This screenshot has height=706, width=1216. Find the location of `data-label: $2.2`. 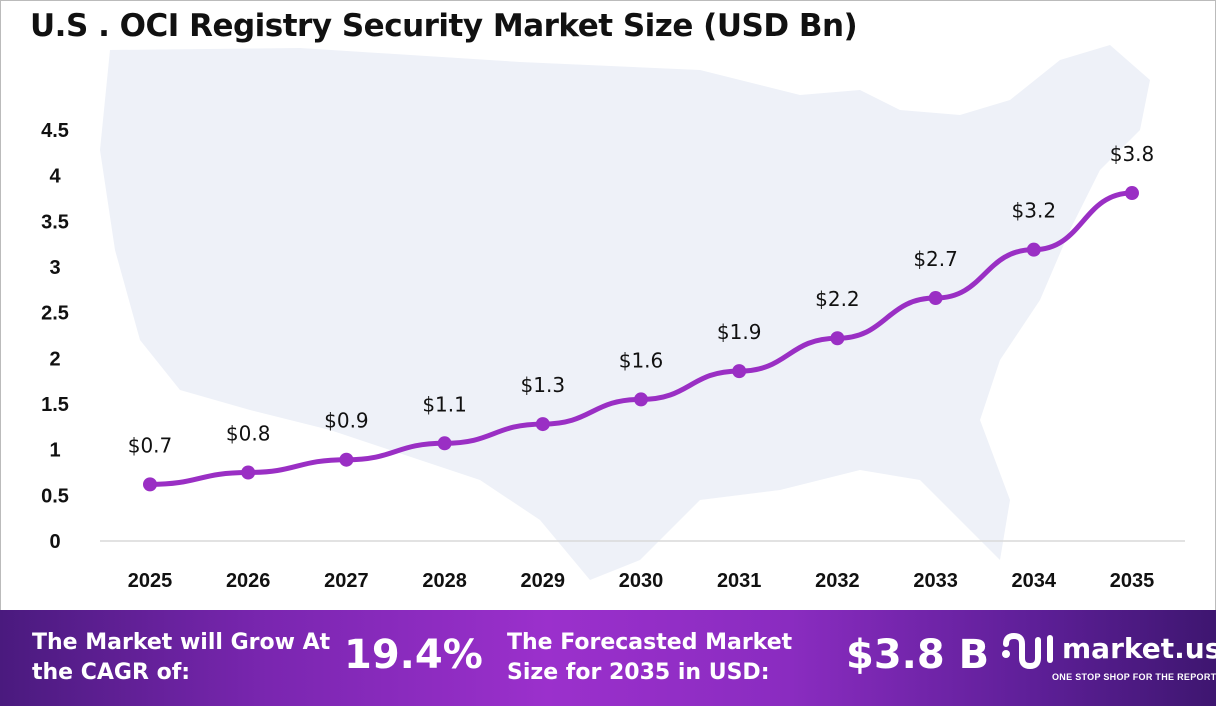

data-label: $2.2 is located at coordinates (837, 299).